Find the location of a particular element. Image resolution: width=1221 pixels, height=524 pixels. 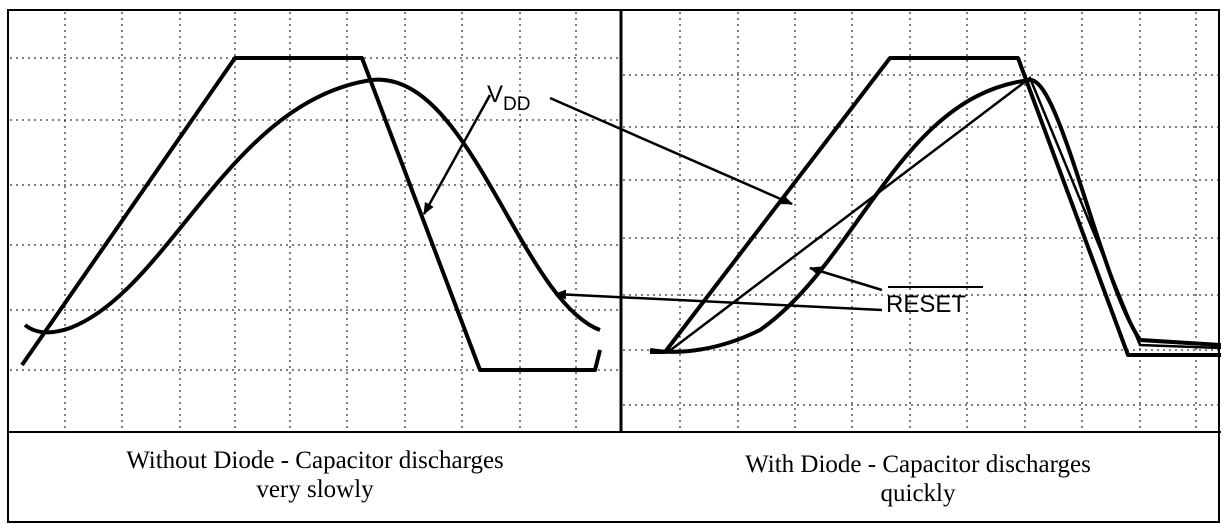

vdd-label: VDD is located at coordinates (508, 98).